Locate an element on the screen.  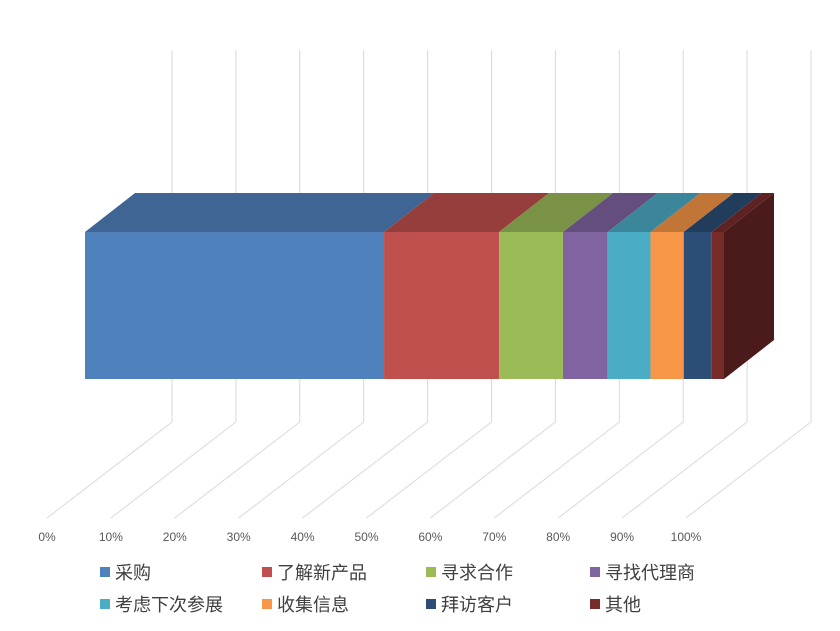
x-tick-label: 40% is located at coordinates (303, 537).